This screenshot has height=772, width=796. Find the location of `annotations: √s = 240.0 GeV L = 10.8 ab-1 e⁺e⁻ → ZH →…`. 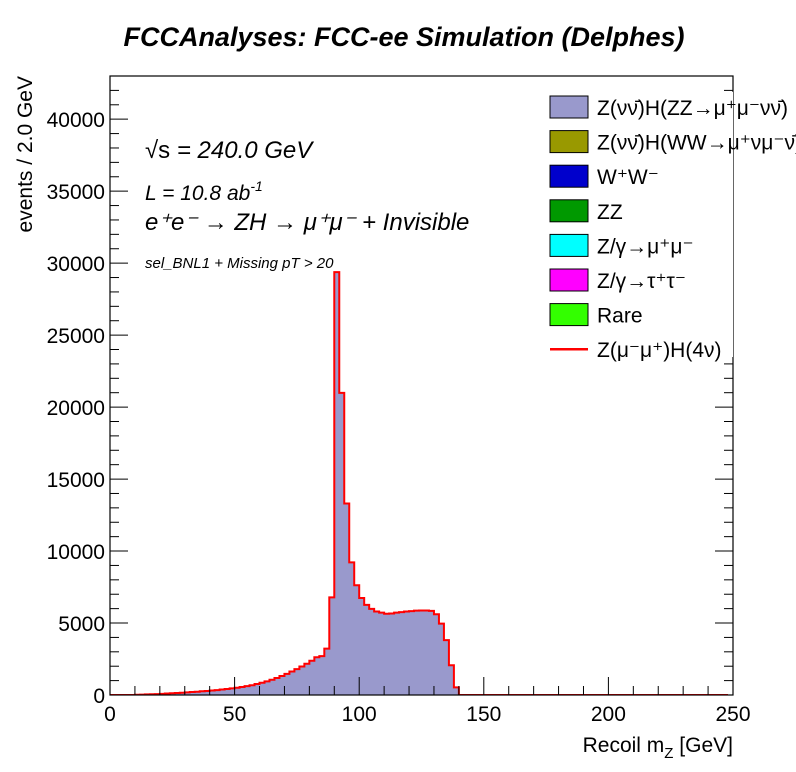

annotations: √s = 240.0 GeV L = 10.8 ab-1 e⁺e⁻ → ZH →… is located at coordinates (307, 204).